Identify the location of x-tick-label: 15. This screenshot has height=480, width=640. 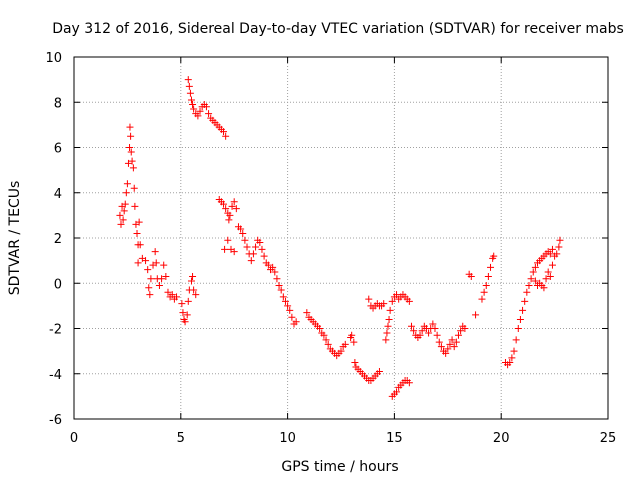
(394, 438).